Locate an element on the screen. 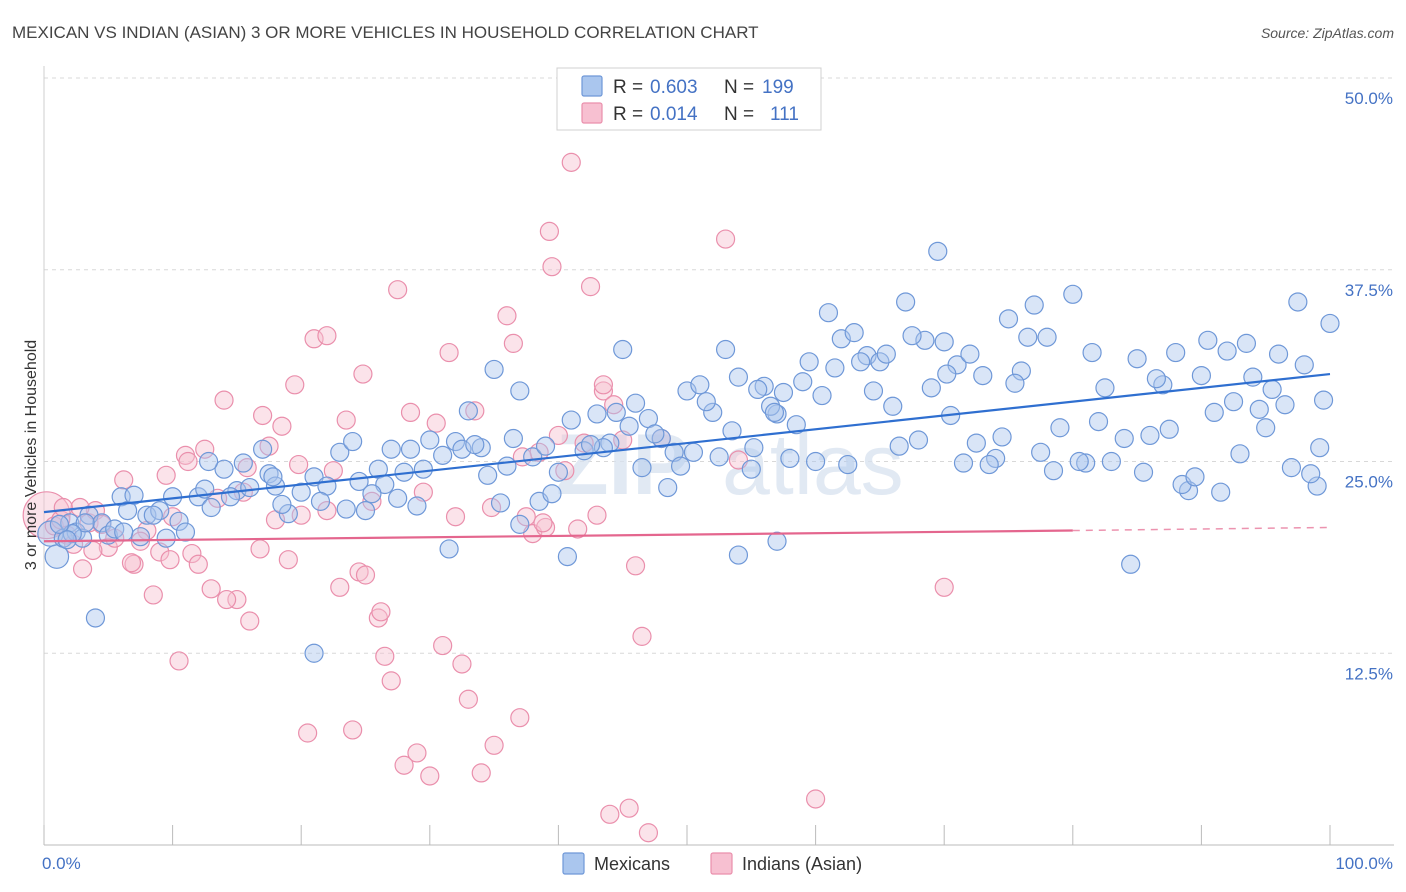 The image size is (1406, 892). legend-r-label-2: R = is located at coordinates (628, 114).